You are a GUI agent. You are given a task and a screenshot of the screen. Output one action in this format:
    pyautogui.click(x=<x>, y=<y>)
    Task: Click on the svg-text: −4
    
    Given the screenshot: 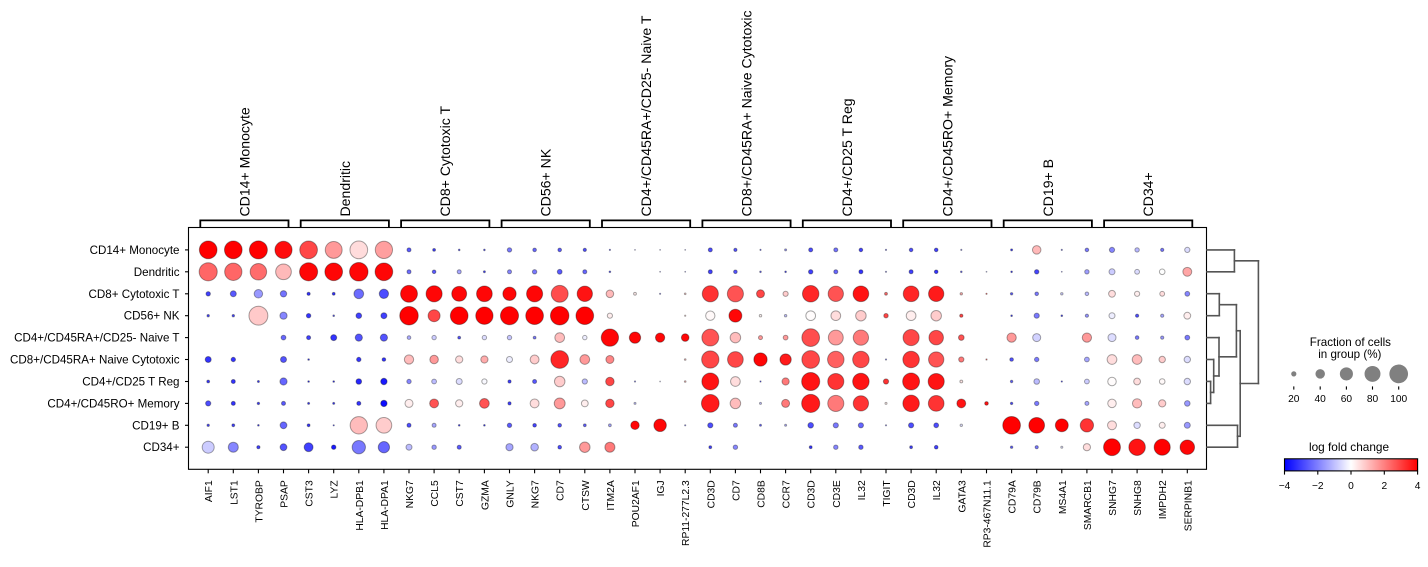 What is the action you would take?
    pyautogui.click(x=1285, y=486)
    